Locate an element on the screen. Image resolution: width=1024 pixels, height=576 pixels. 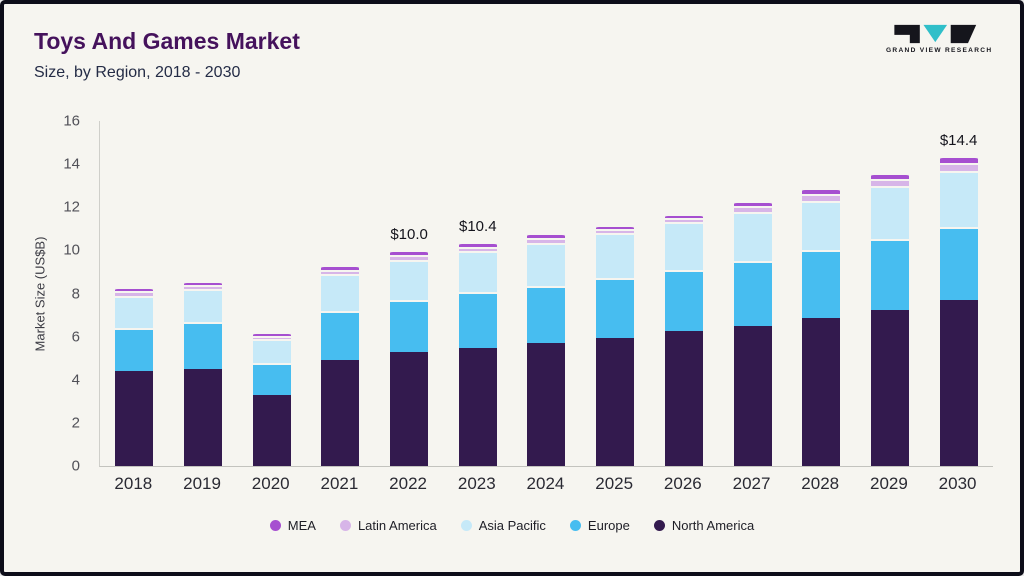
x-axis-label: 2020 is located at coordinates (270, 483).